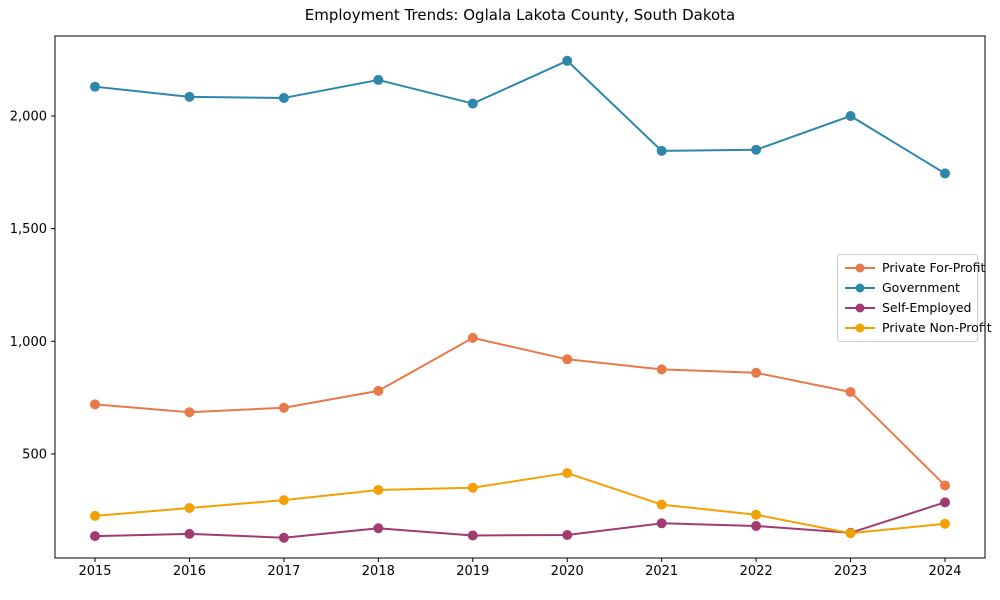  I want to click on data-point-government-2018, so click(378, 79).